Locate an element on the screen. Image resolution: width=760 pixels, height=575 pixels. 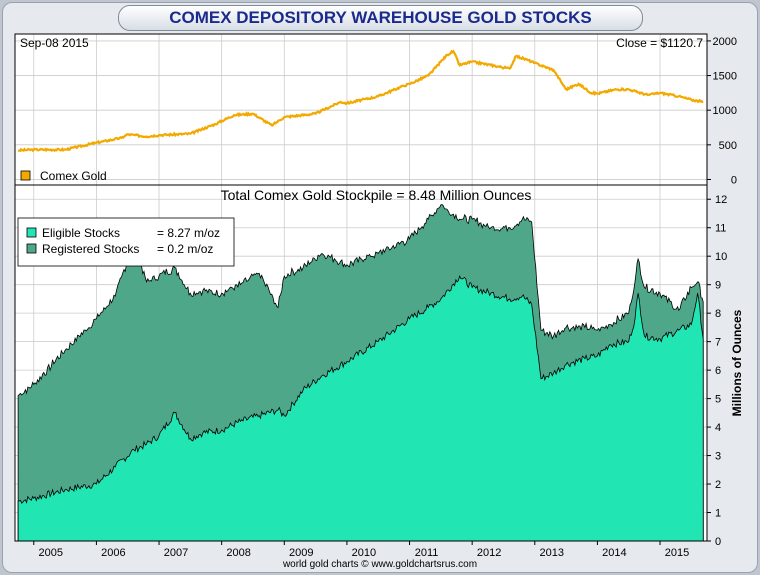
x-tick-label: 2010 is located at coordinates (364, 553).